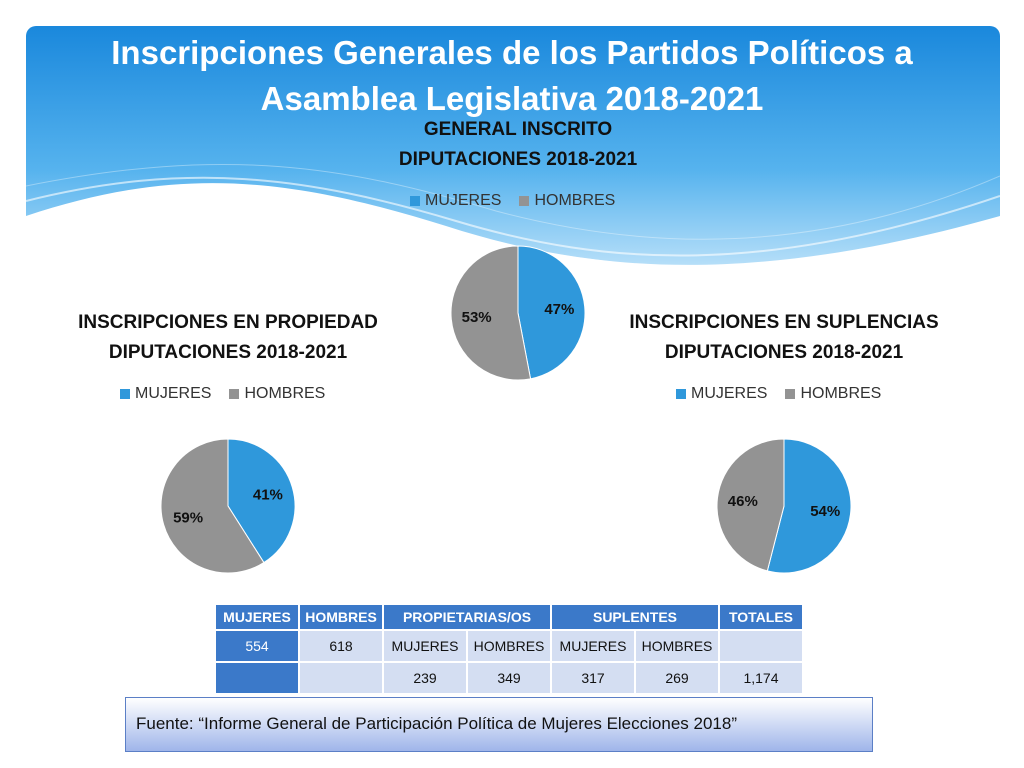 The height and width of the screenshot is (768, 1024). What do you see at coordinates (228, 322) in the screenshot?
I see `chart-propiedad-title-line1: INSCRIPCIONES EN PROPIEDAD` at bounding box center [228, 322].